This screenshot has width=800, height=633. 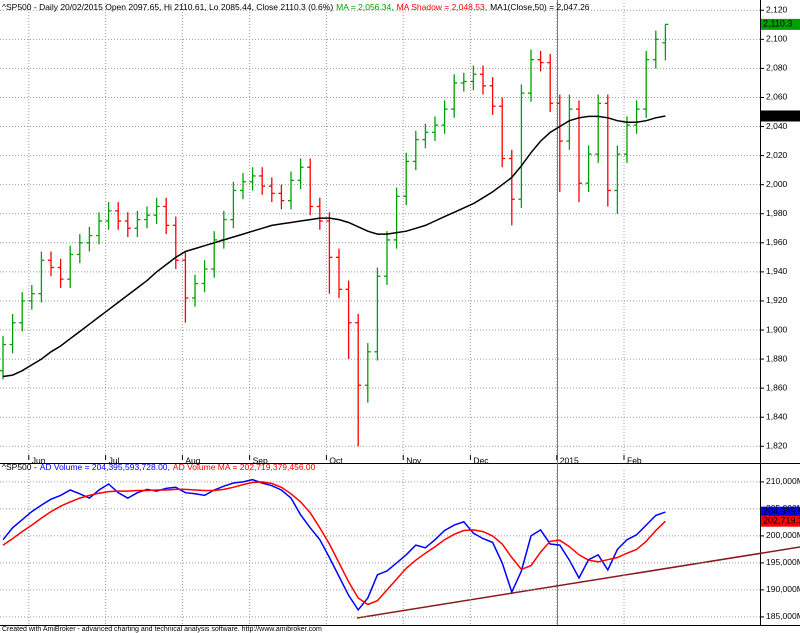 I want to click on y-tick-label: 2,120, so click(x=777, y=10).